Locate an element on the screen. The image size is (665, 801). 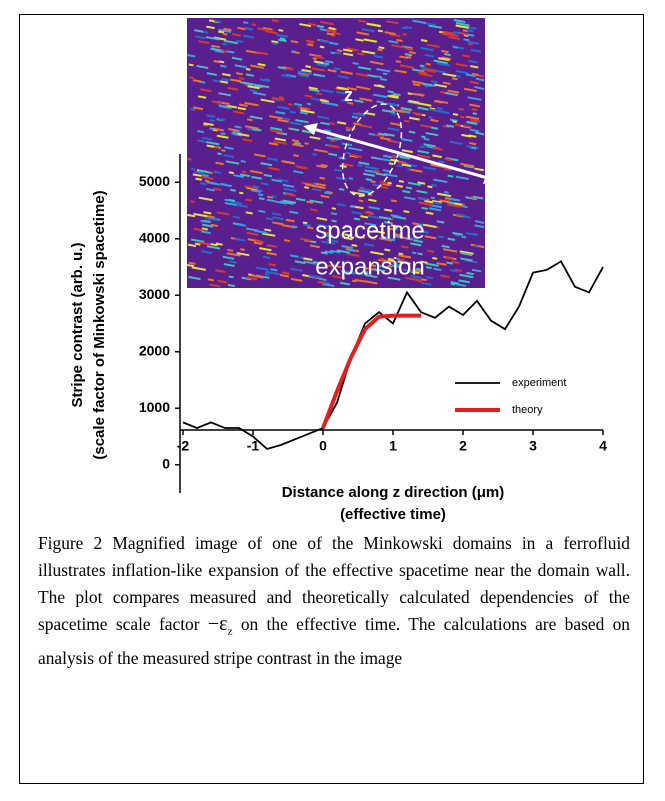
legend-label: experiment is located at coordinates (539, 383).